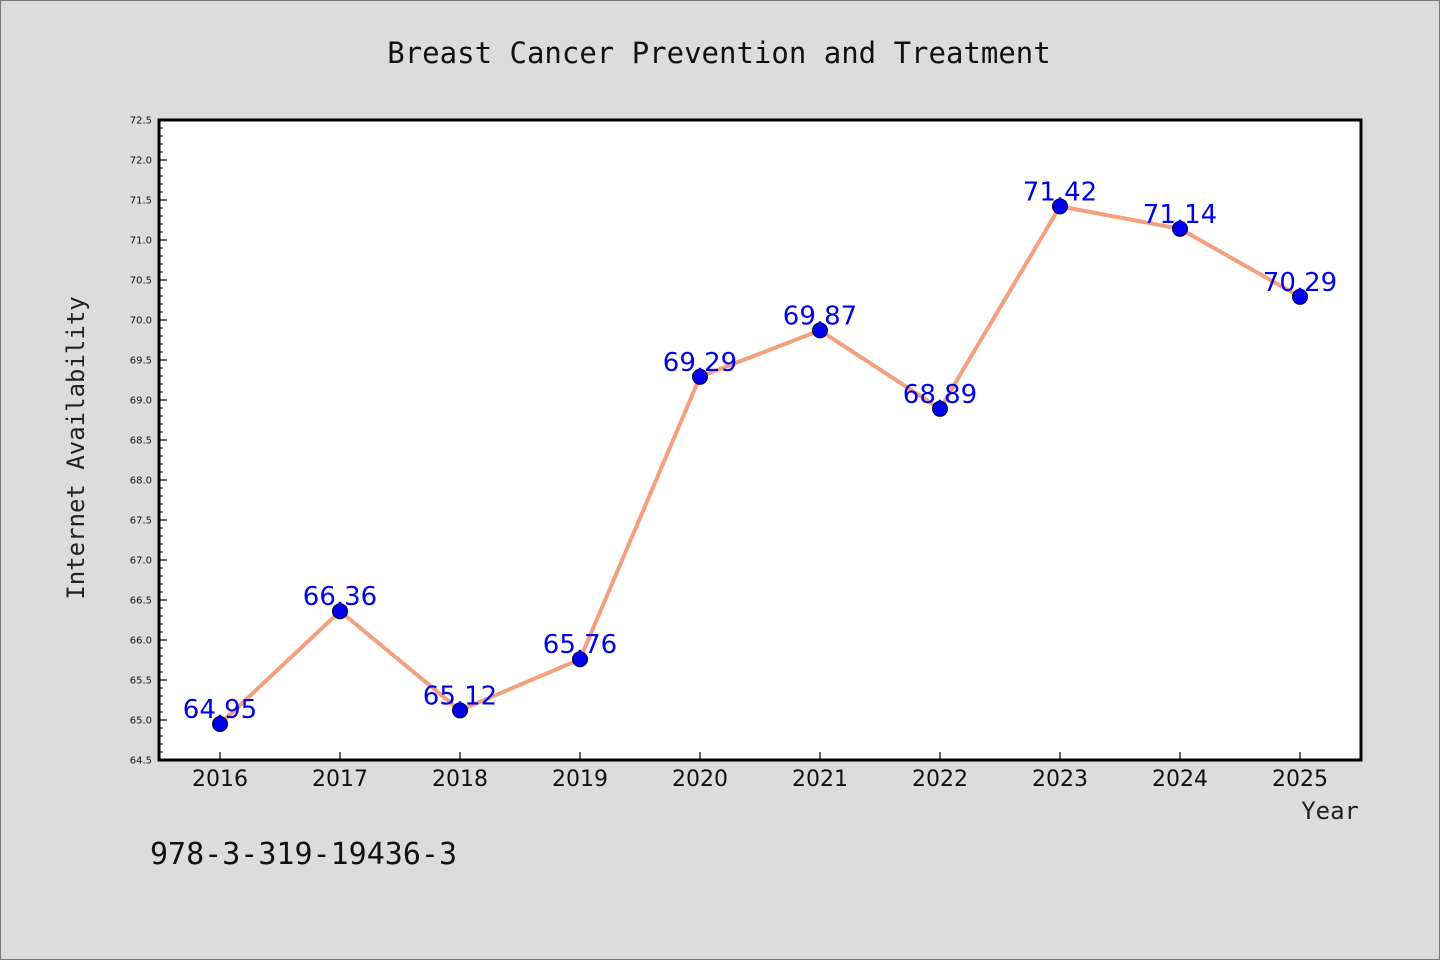 The width and height of the screenshot is (1440, 960). What do you see at coordinates (580, 779) in the screenshot?
I see `x-tick-label: 2019` at bounding box center [580, 779].